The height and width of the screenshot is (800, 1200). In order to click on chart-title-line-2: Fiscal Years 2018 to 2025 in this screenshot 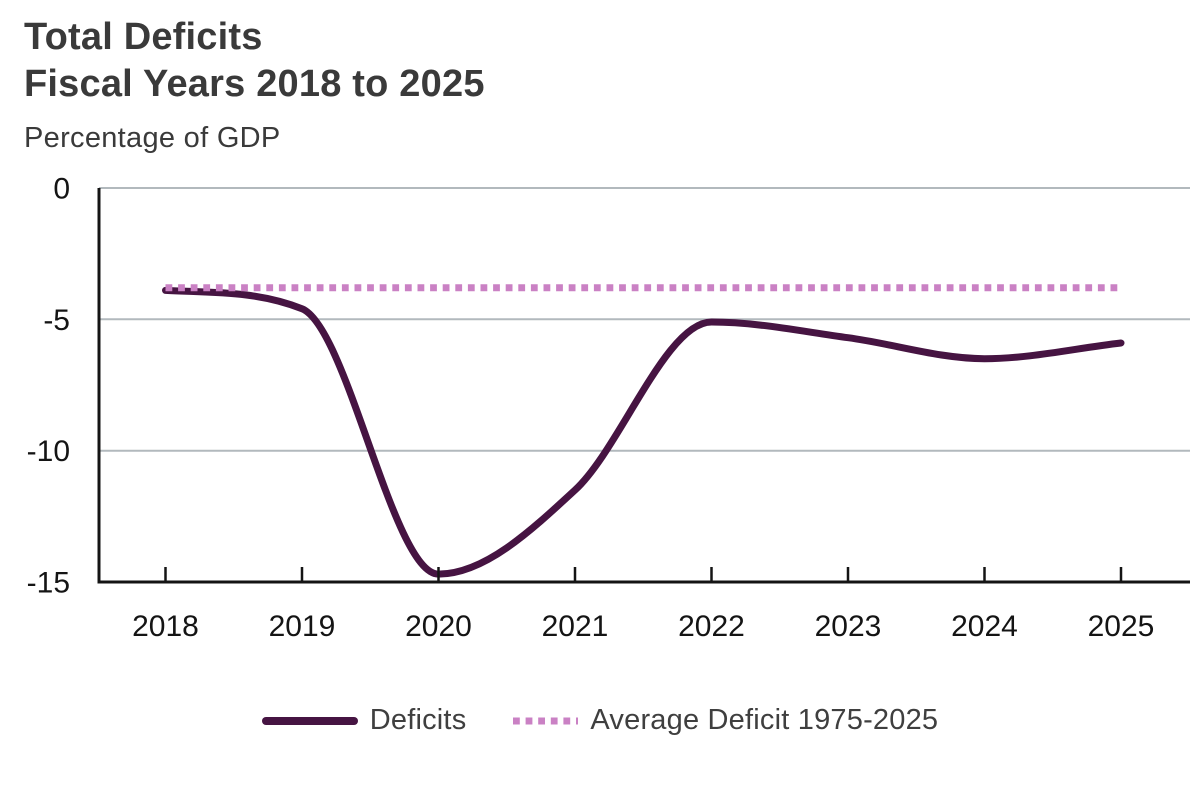, I will do `click(254, 84)`.